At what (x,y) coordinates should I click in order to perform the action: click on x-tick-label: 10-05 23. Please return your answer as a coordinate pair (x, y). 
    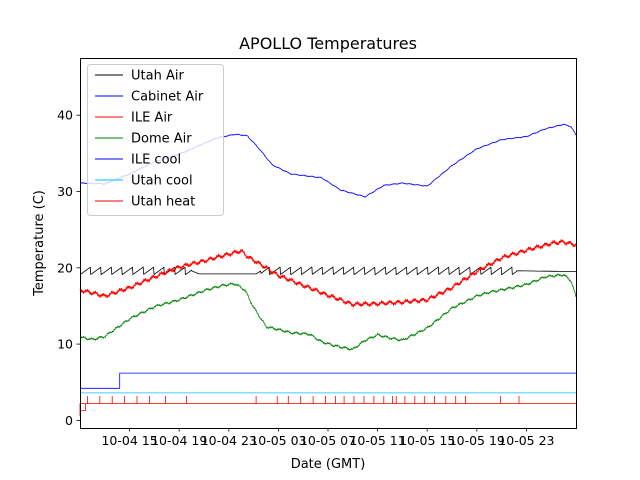
    Looking at the image, I should click on (526, 440).